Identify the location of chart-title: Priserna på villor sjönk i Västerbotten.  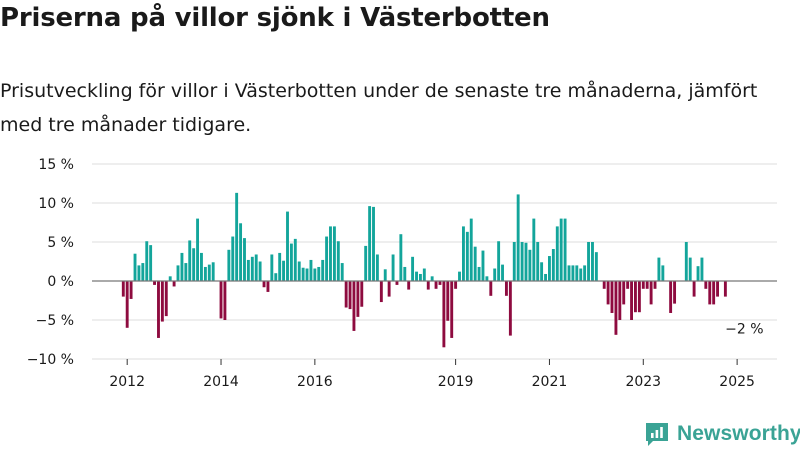
(275, 18).